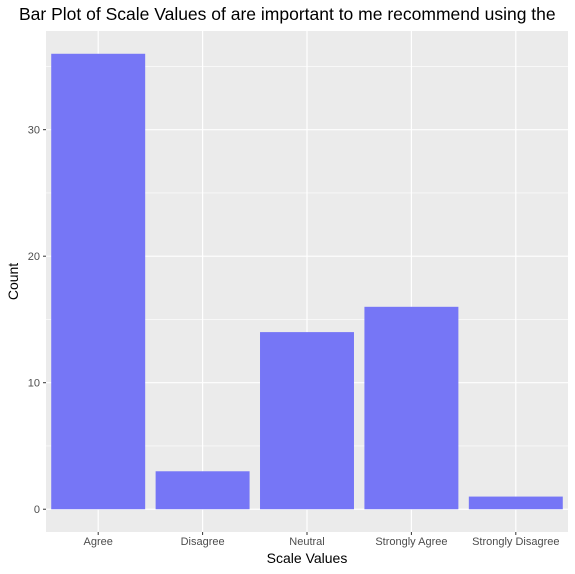 This screenshot has height=574, width=575. What do you see at coordinates (411, 542) in the screenshot?
I see `x-tick-label: Strongly Agree` at bounding box center [411, 542].